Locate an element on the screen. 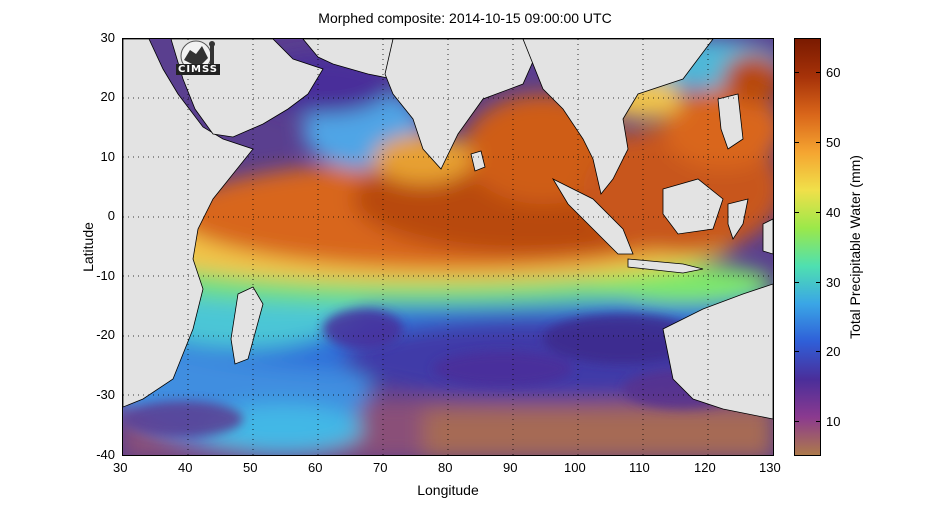 The width and height of the screenshot is (930, 511). logo-label: CIMSS is located at coordinates (198, 69).